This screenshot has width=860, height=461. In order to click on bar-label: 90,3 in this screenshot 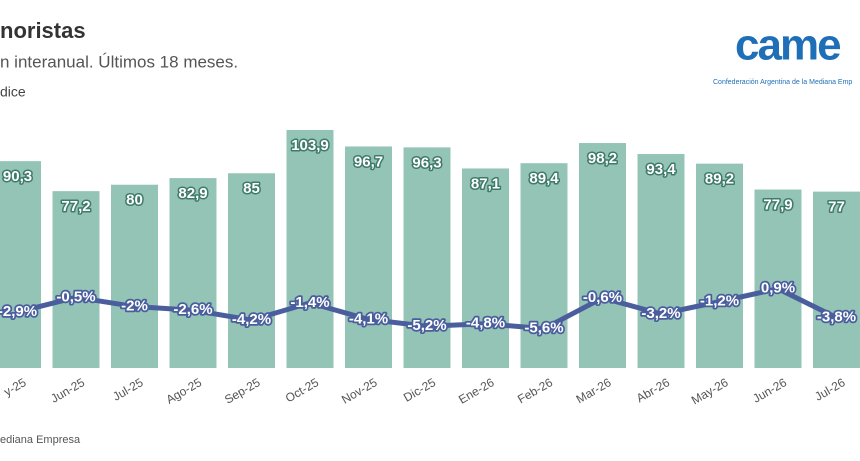, I will do `click(17, 176)`.